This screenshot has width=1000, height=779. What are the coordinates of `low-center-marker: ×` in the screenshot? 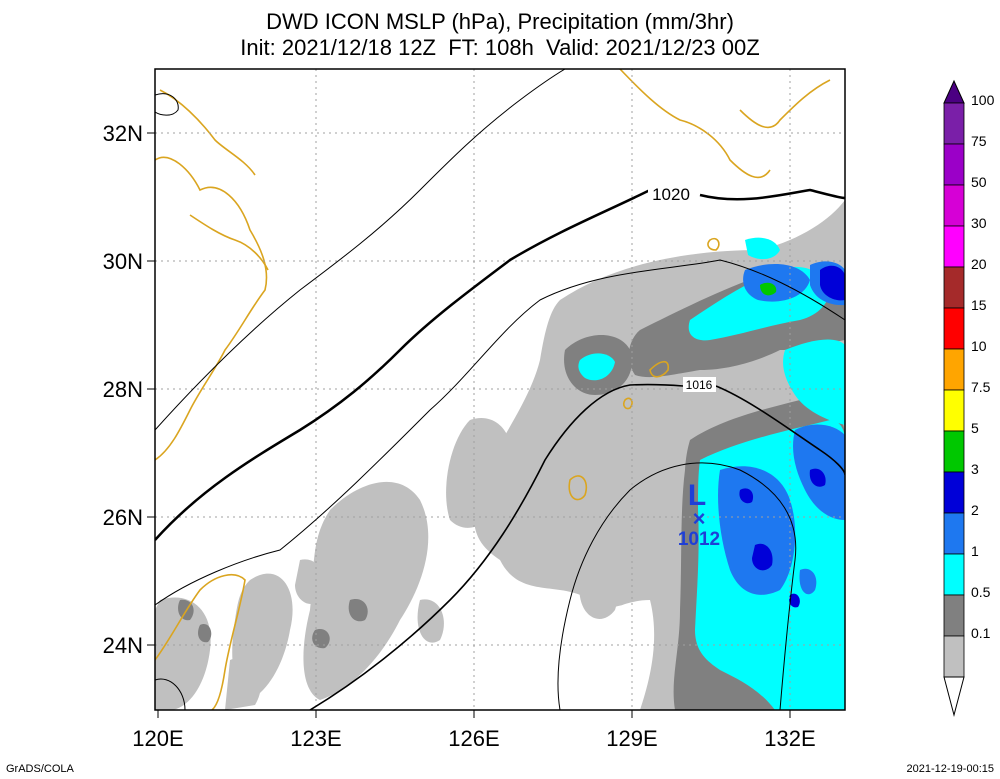 It's located at (699, 518).